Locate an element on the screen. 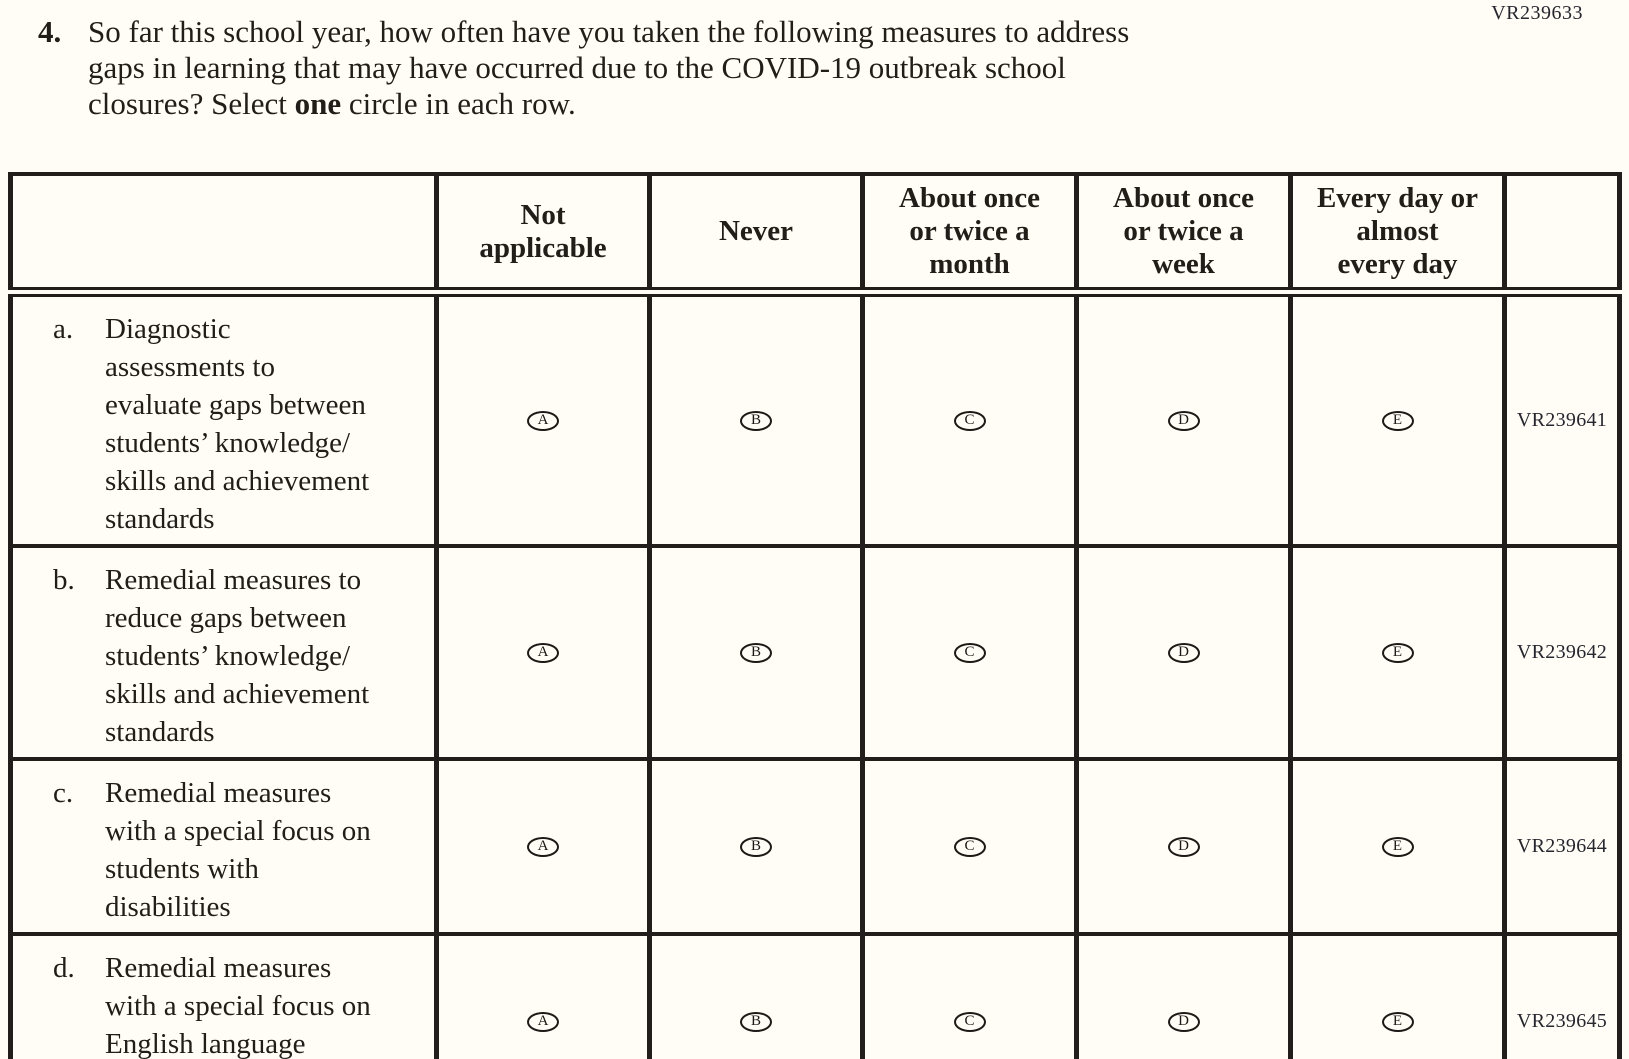 This screenshot has height=1059, width=1629. bubble-d-never: B is located at coordinates (756, 1021).